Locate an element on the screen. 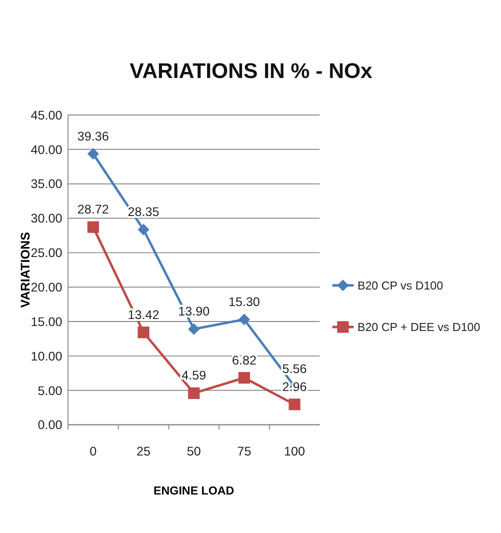 This screenshot has width=501, height=533. y-tick-label: 5.00 is located at coordinates (50, 391).